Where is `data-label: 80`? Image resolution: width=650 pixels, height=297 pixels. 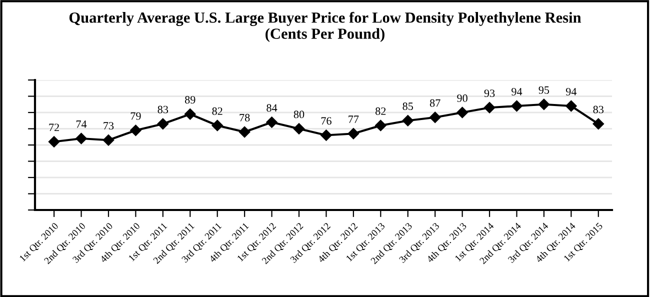
data-label: 80 is located at coordinates (299, 114).